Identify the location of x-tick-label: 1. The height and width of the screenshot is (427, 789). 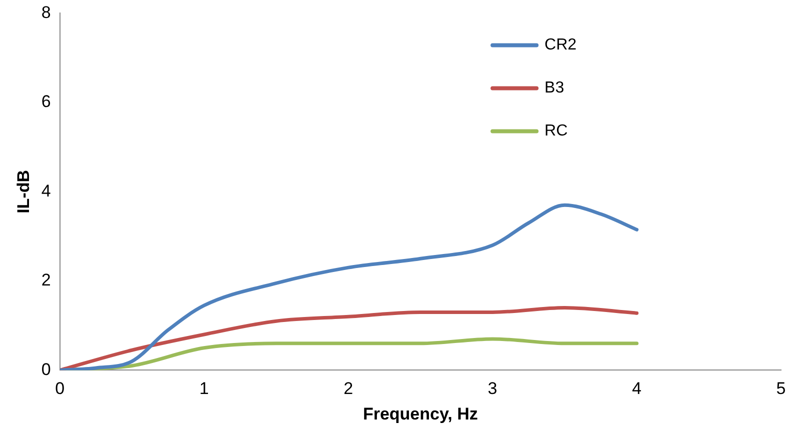
(204, 388).